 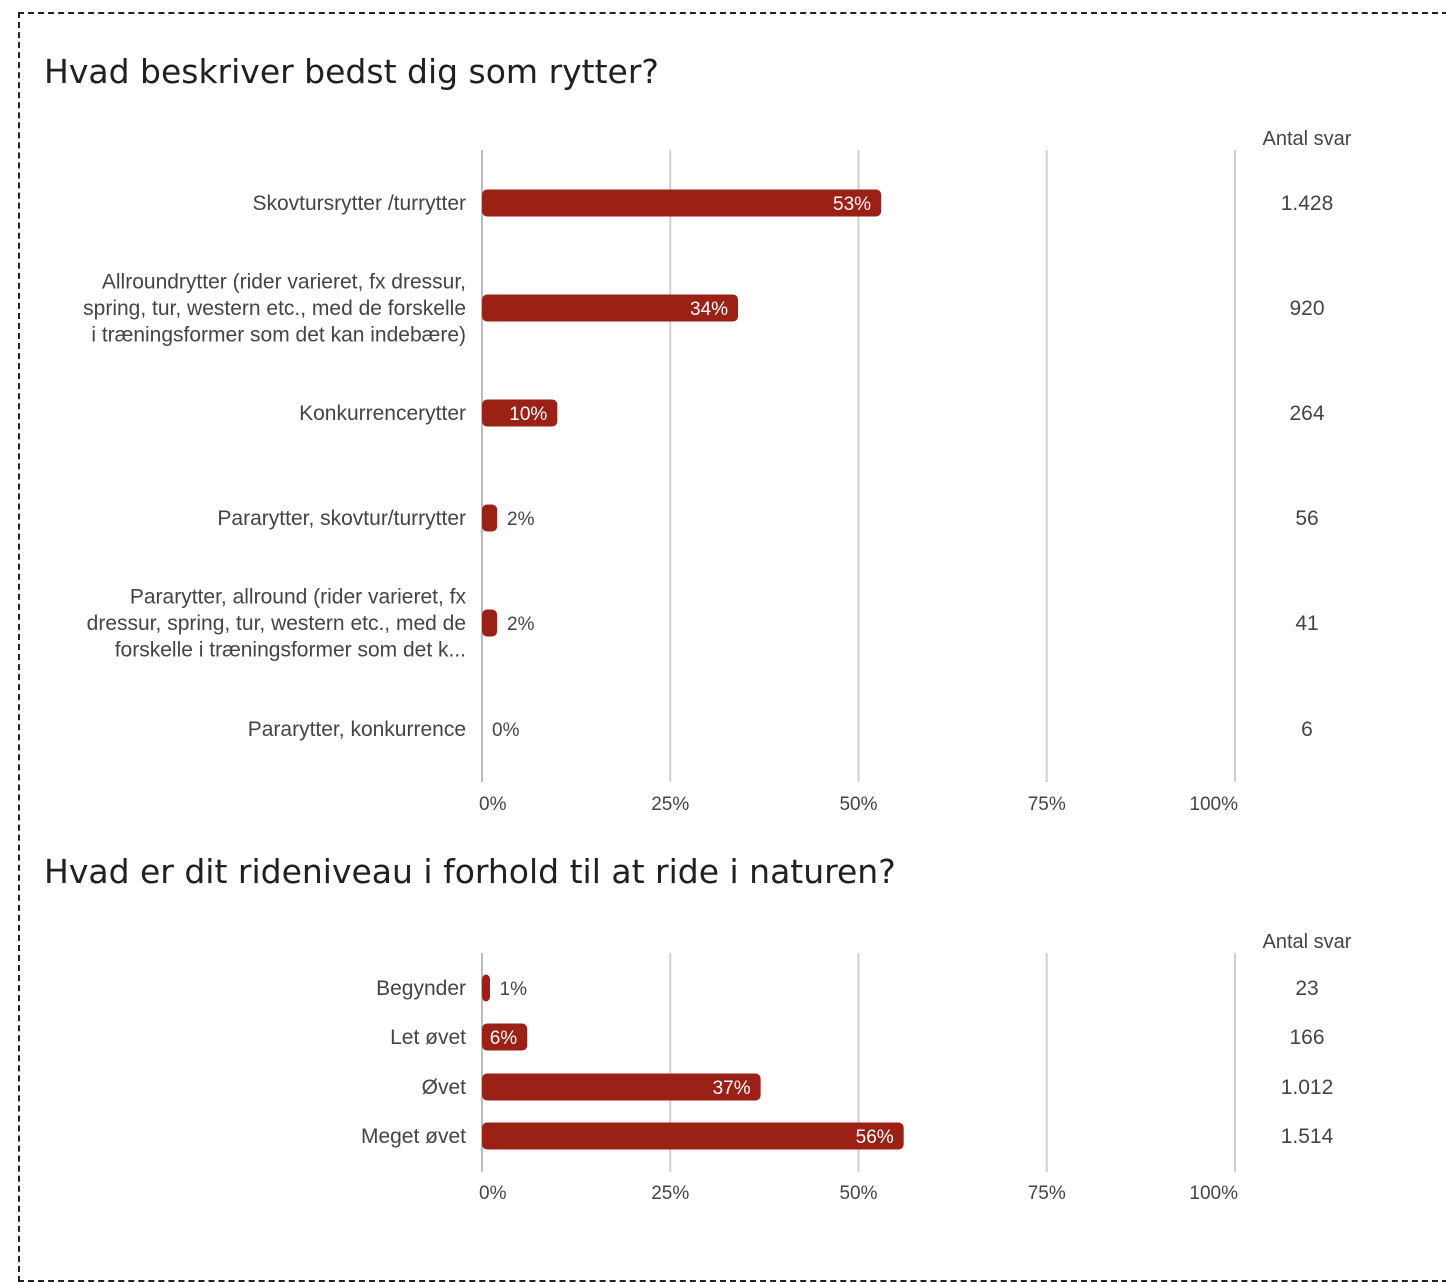 I want to click on chart-1-count-value: 6, so click(x=1307, y=729).